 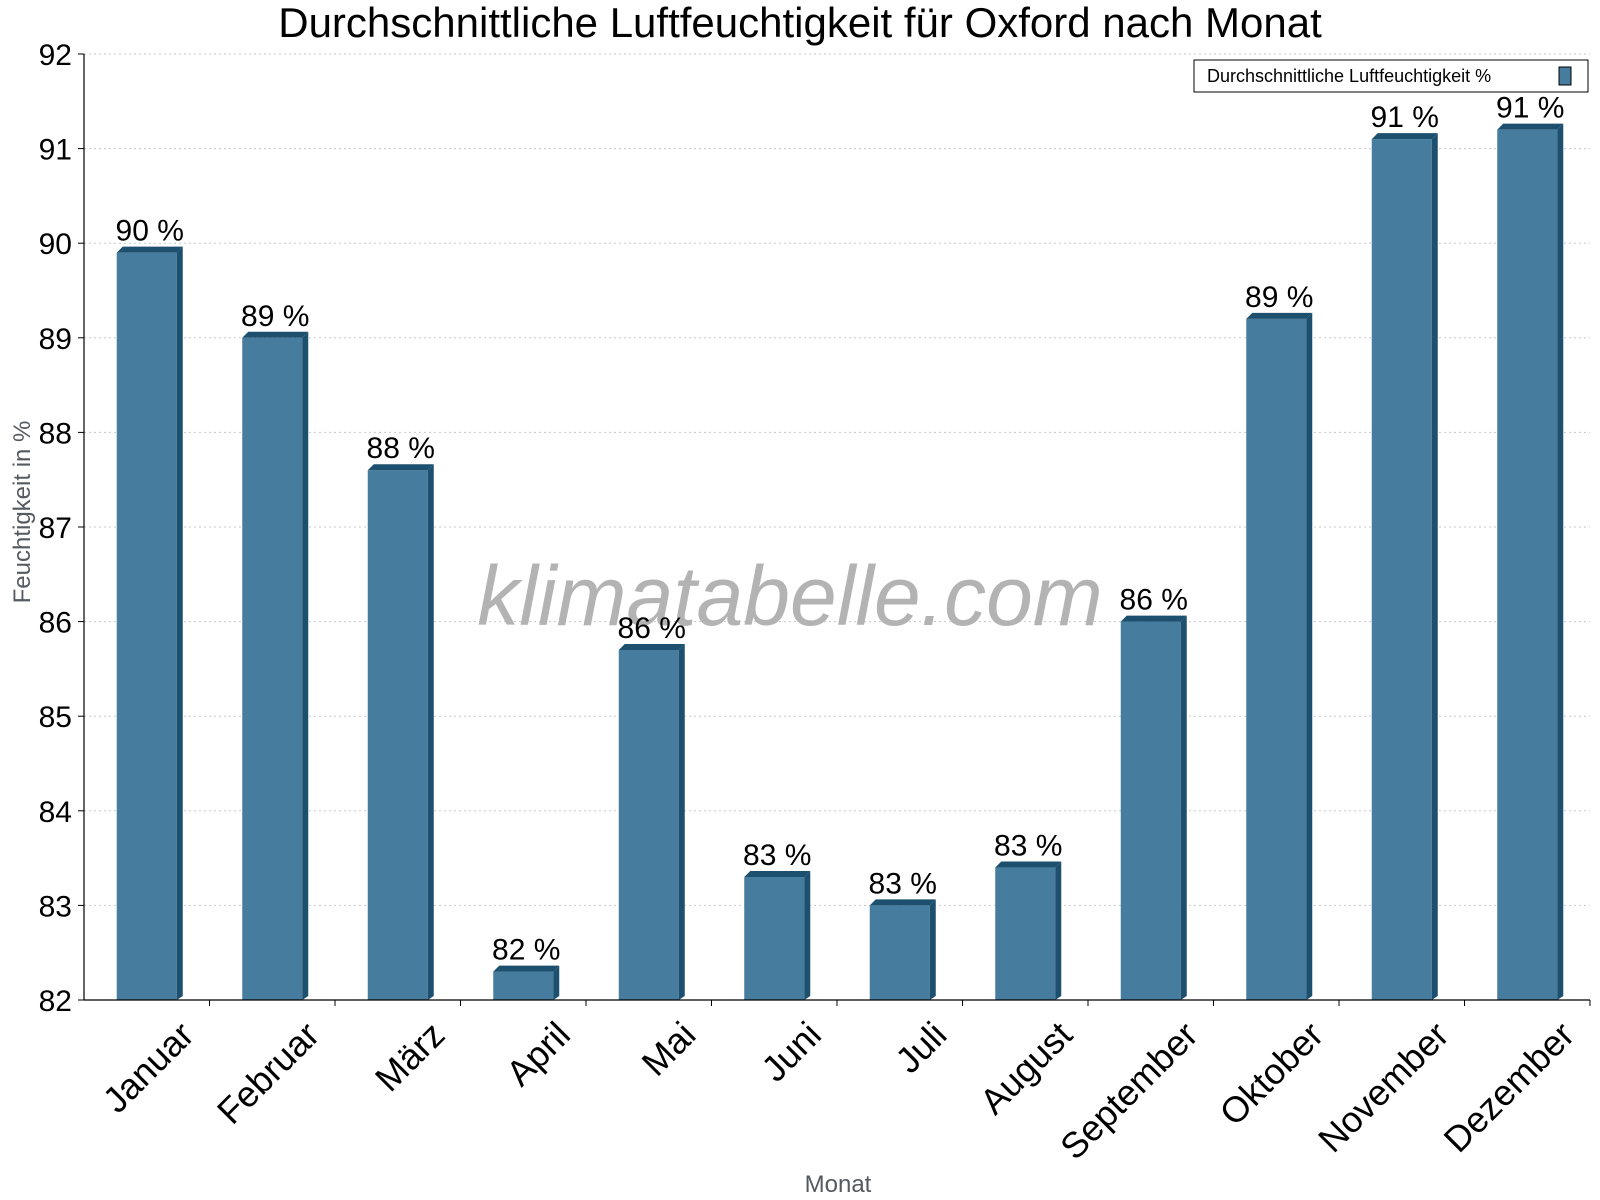 I want to click on data-label: 82 %, so click(x=526, y=950).